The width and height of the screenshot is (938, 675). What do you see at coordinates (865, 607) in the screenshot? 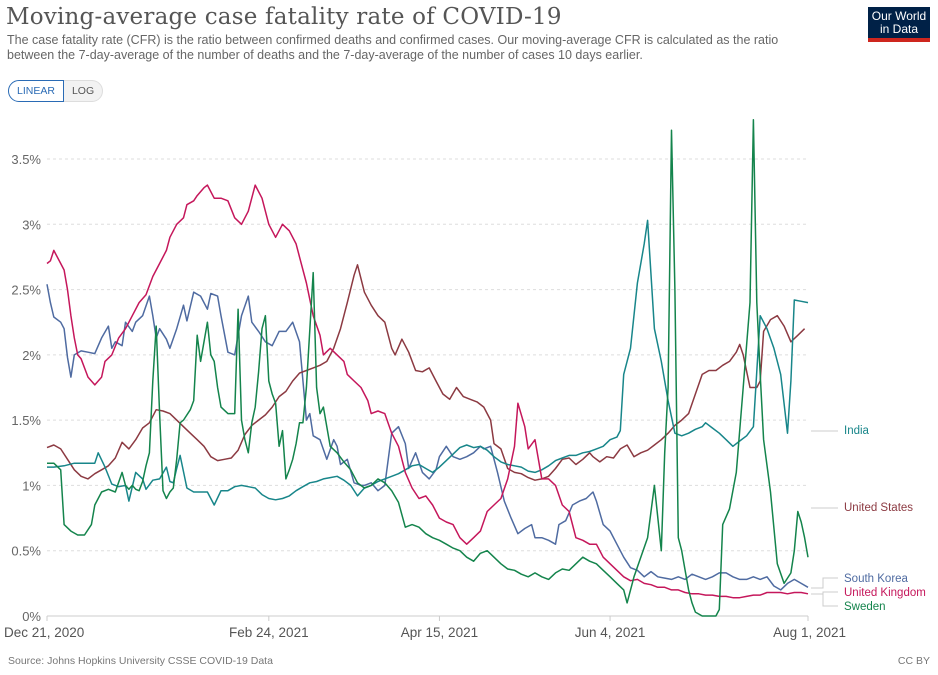
I see `legend-label-sweden: Sweden` at bounding box center [865, 607].